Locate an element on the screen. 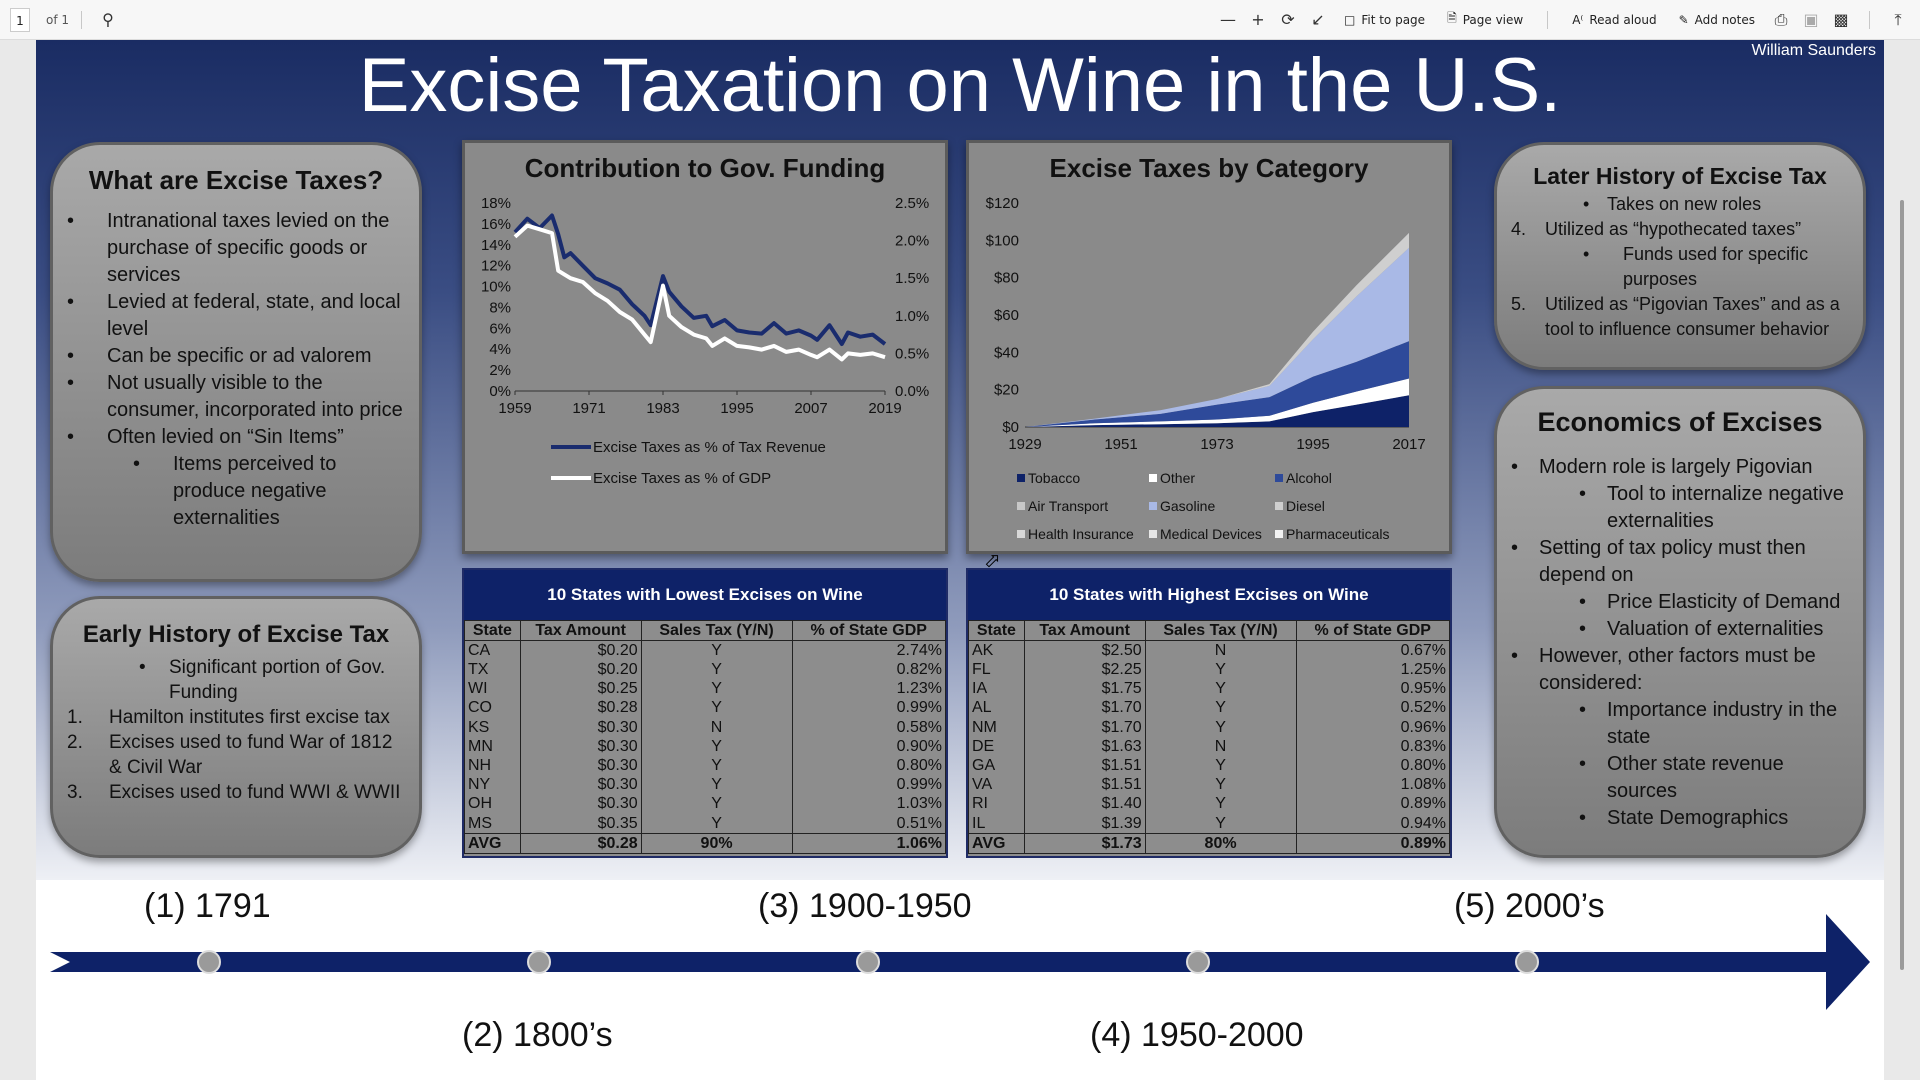  item-number: 2. is located at coordinates (75, 742).